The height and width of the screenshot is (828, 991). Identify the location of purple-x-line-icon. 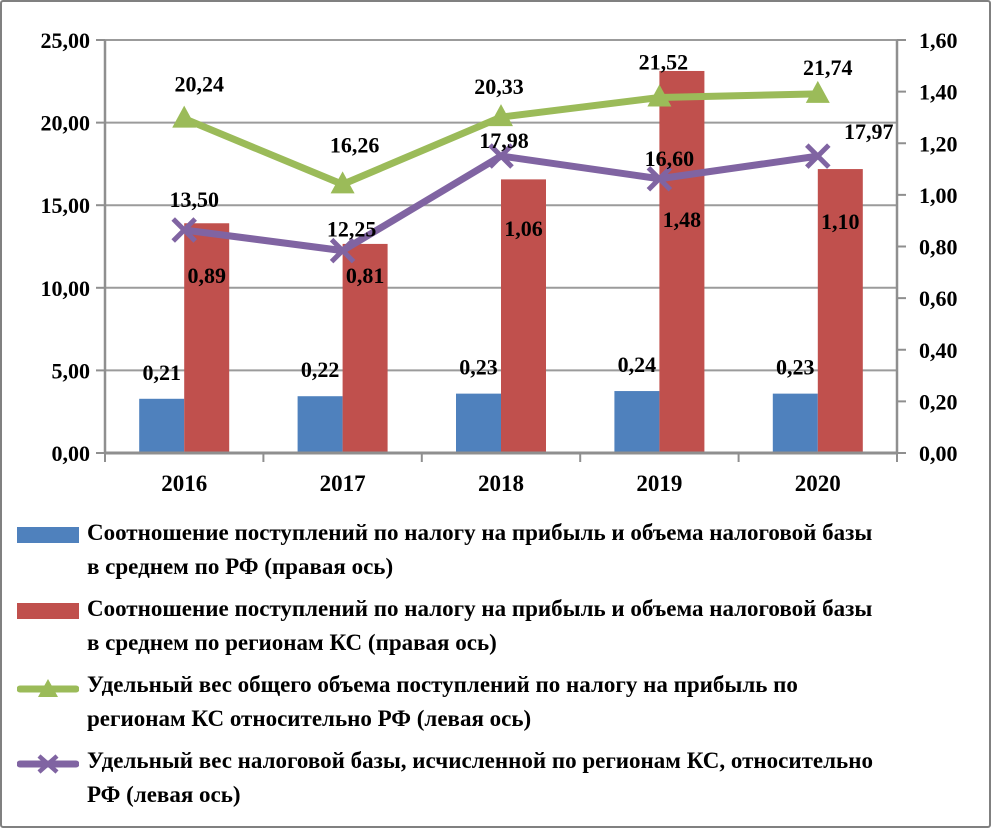
(48, 764).